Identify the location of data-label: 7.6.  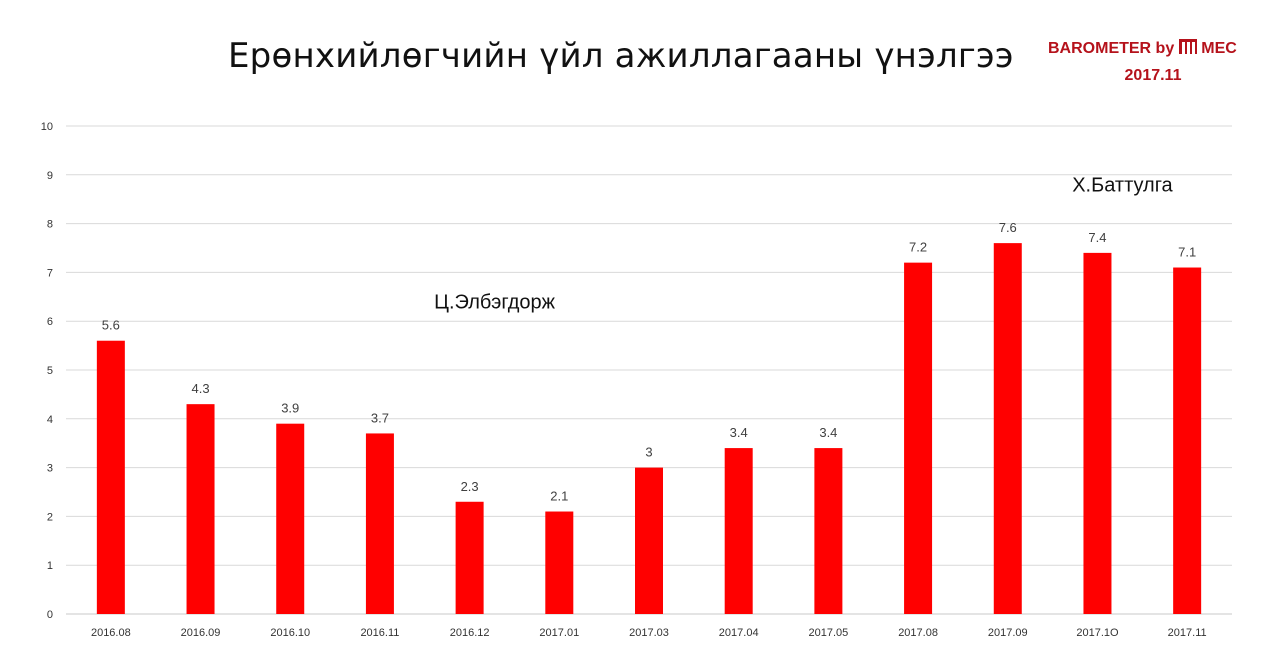
(1008, 227).